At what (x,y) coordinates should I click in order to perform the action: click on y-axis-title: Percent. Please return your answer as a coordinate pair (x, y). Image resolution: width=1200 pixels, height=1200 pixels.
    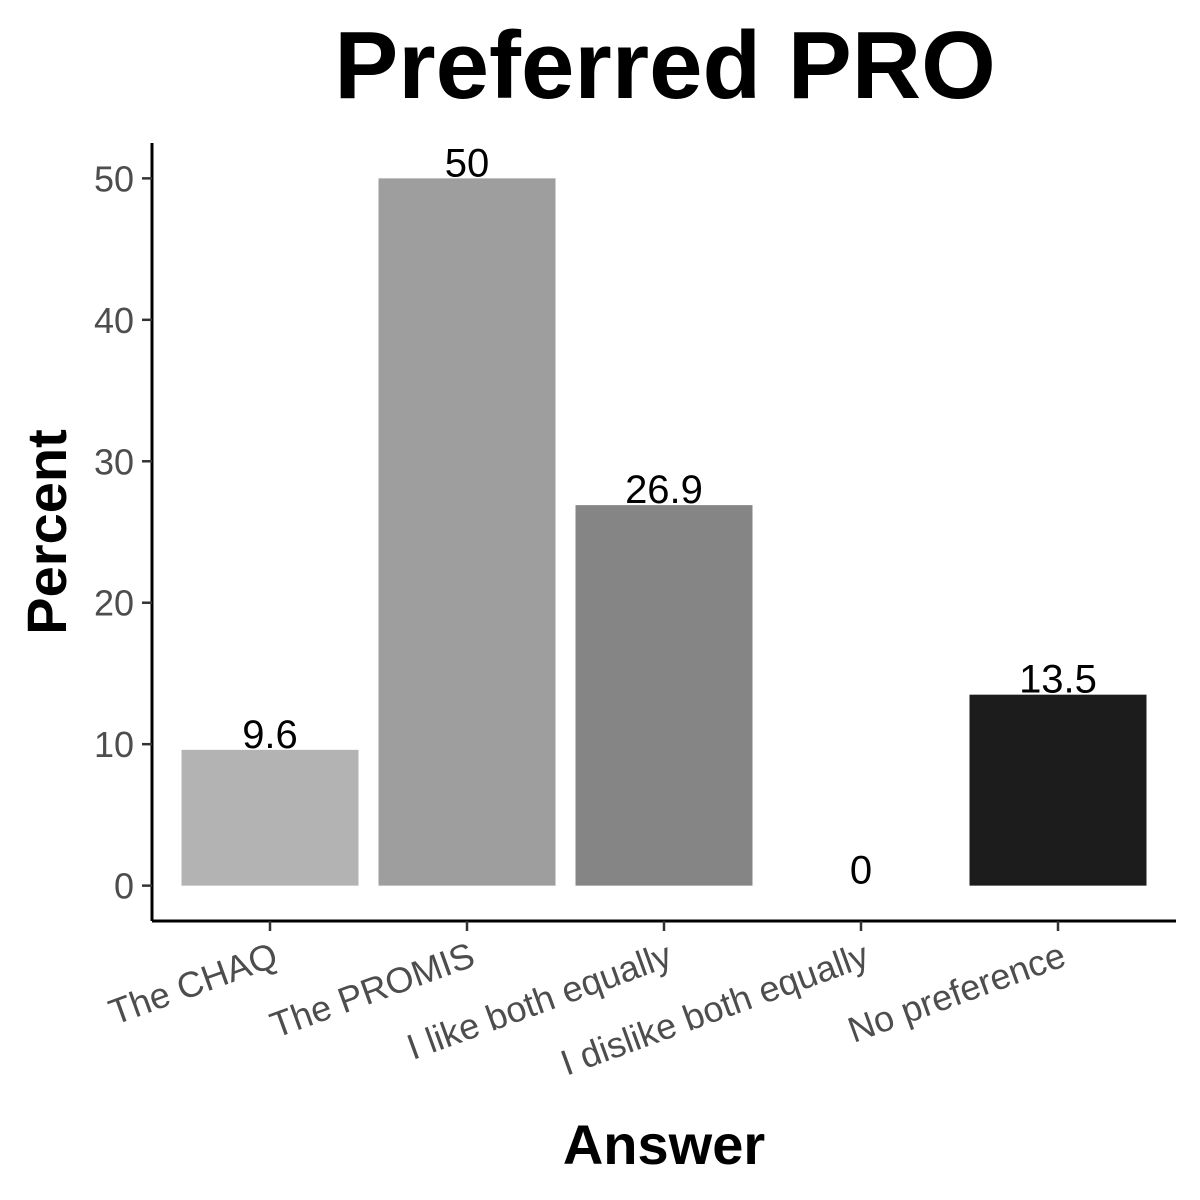
    Looking at the image, I should click on (46, 531).